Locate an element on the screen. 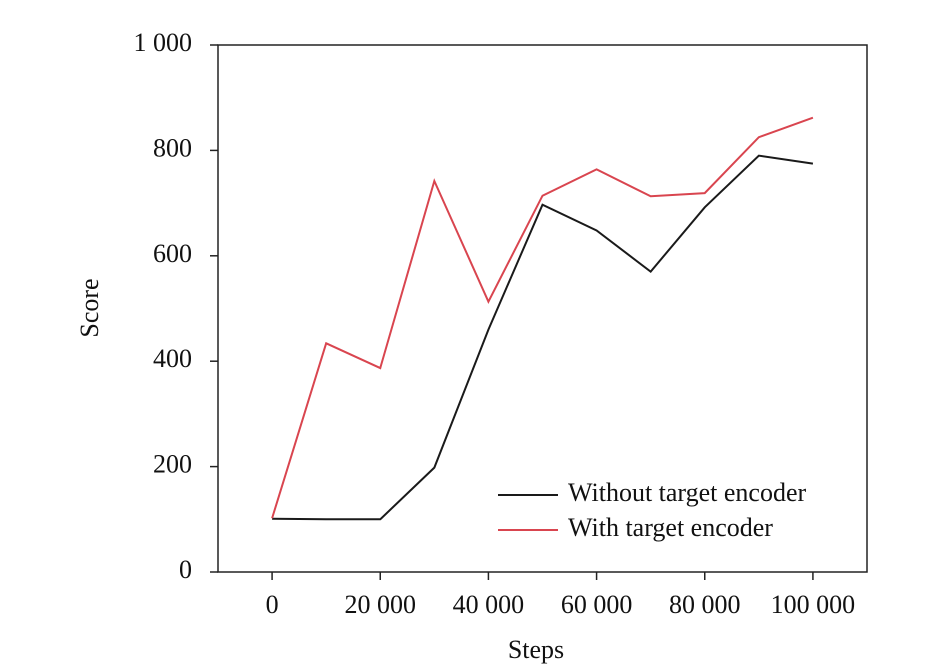 The height and width of the screenshot is (672, 945). y-axis-label: Score is located at coordinates (89, 307).